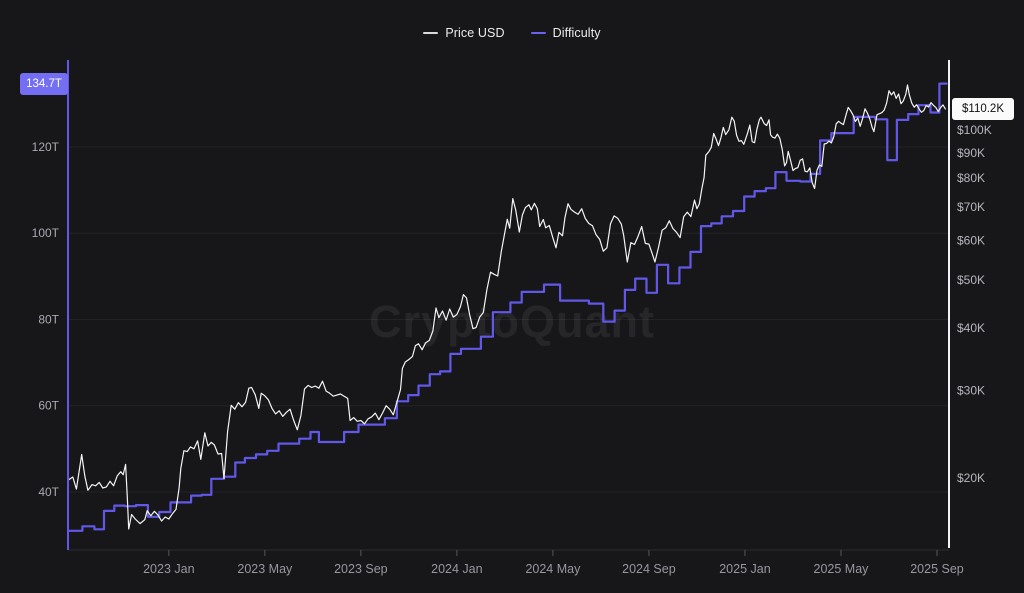 The height and width of the screenshot is (593, 1024). Describe the element at coordinates (937, 569) in the screenshot. I see `x-tick-label: 2025 Sep` at that location.